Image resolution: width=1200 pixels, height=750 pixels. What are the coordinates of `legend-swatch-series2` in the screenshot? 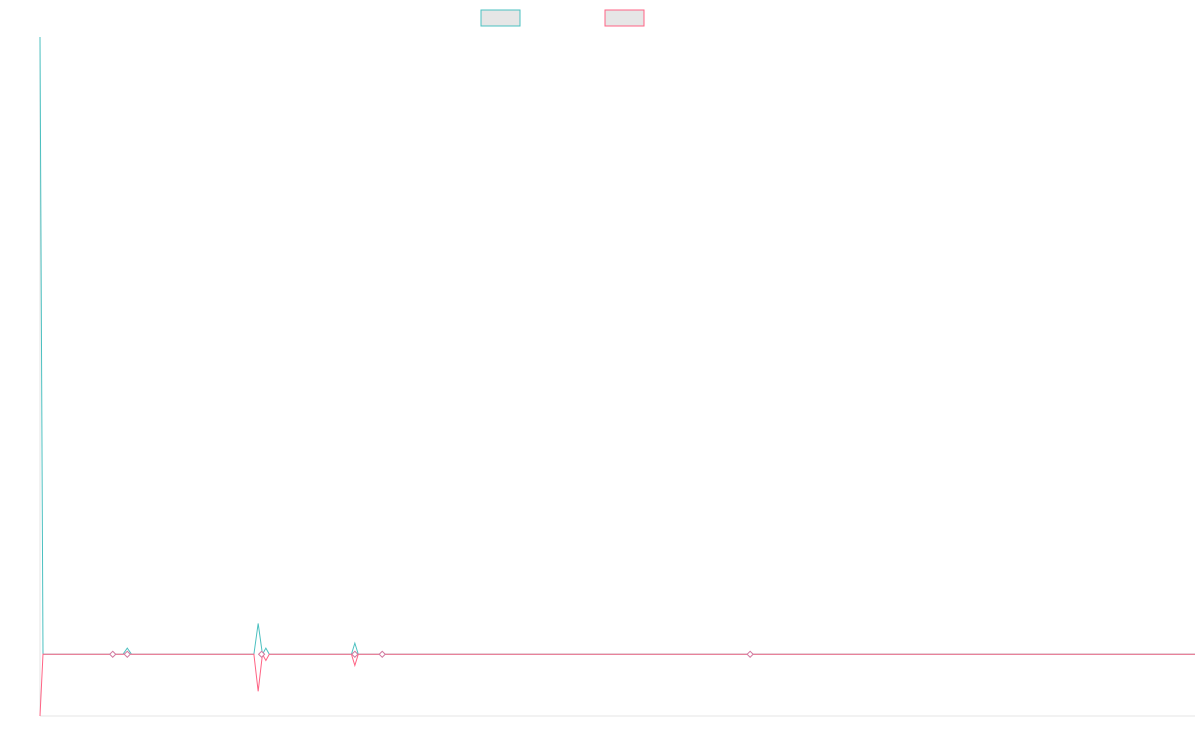 It's located at (624, 18).